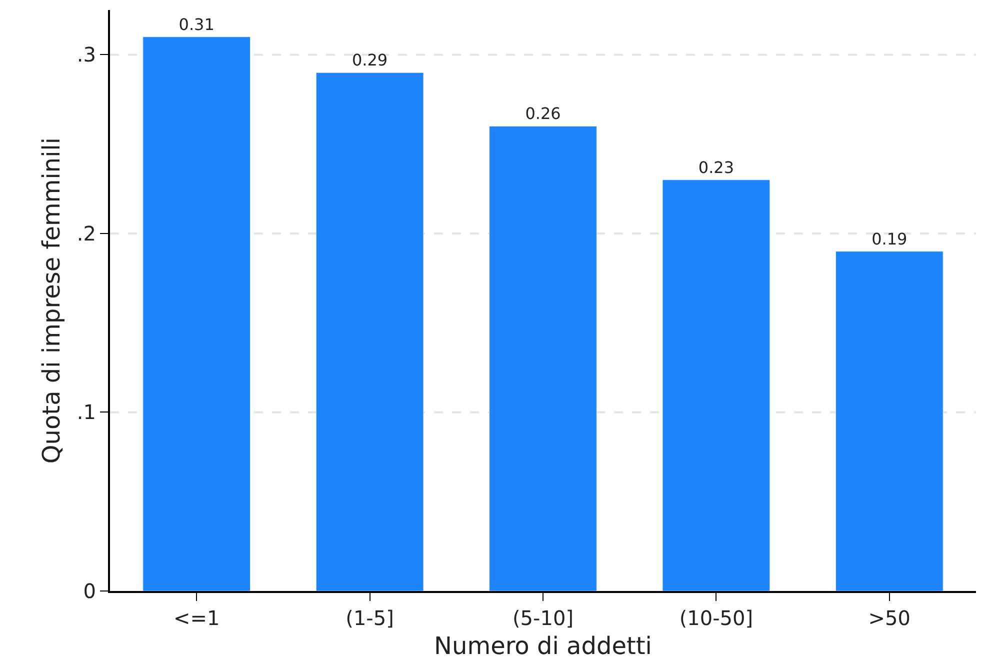  What do you see at coordinates (86, 412) in the screenshot?
I see `y-tick-label: .1` at bounding box center [86, 412].